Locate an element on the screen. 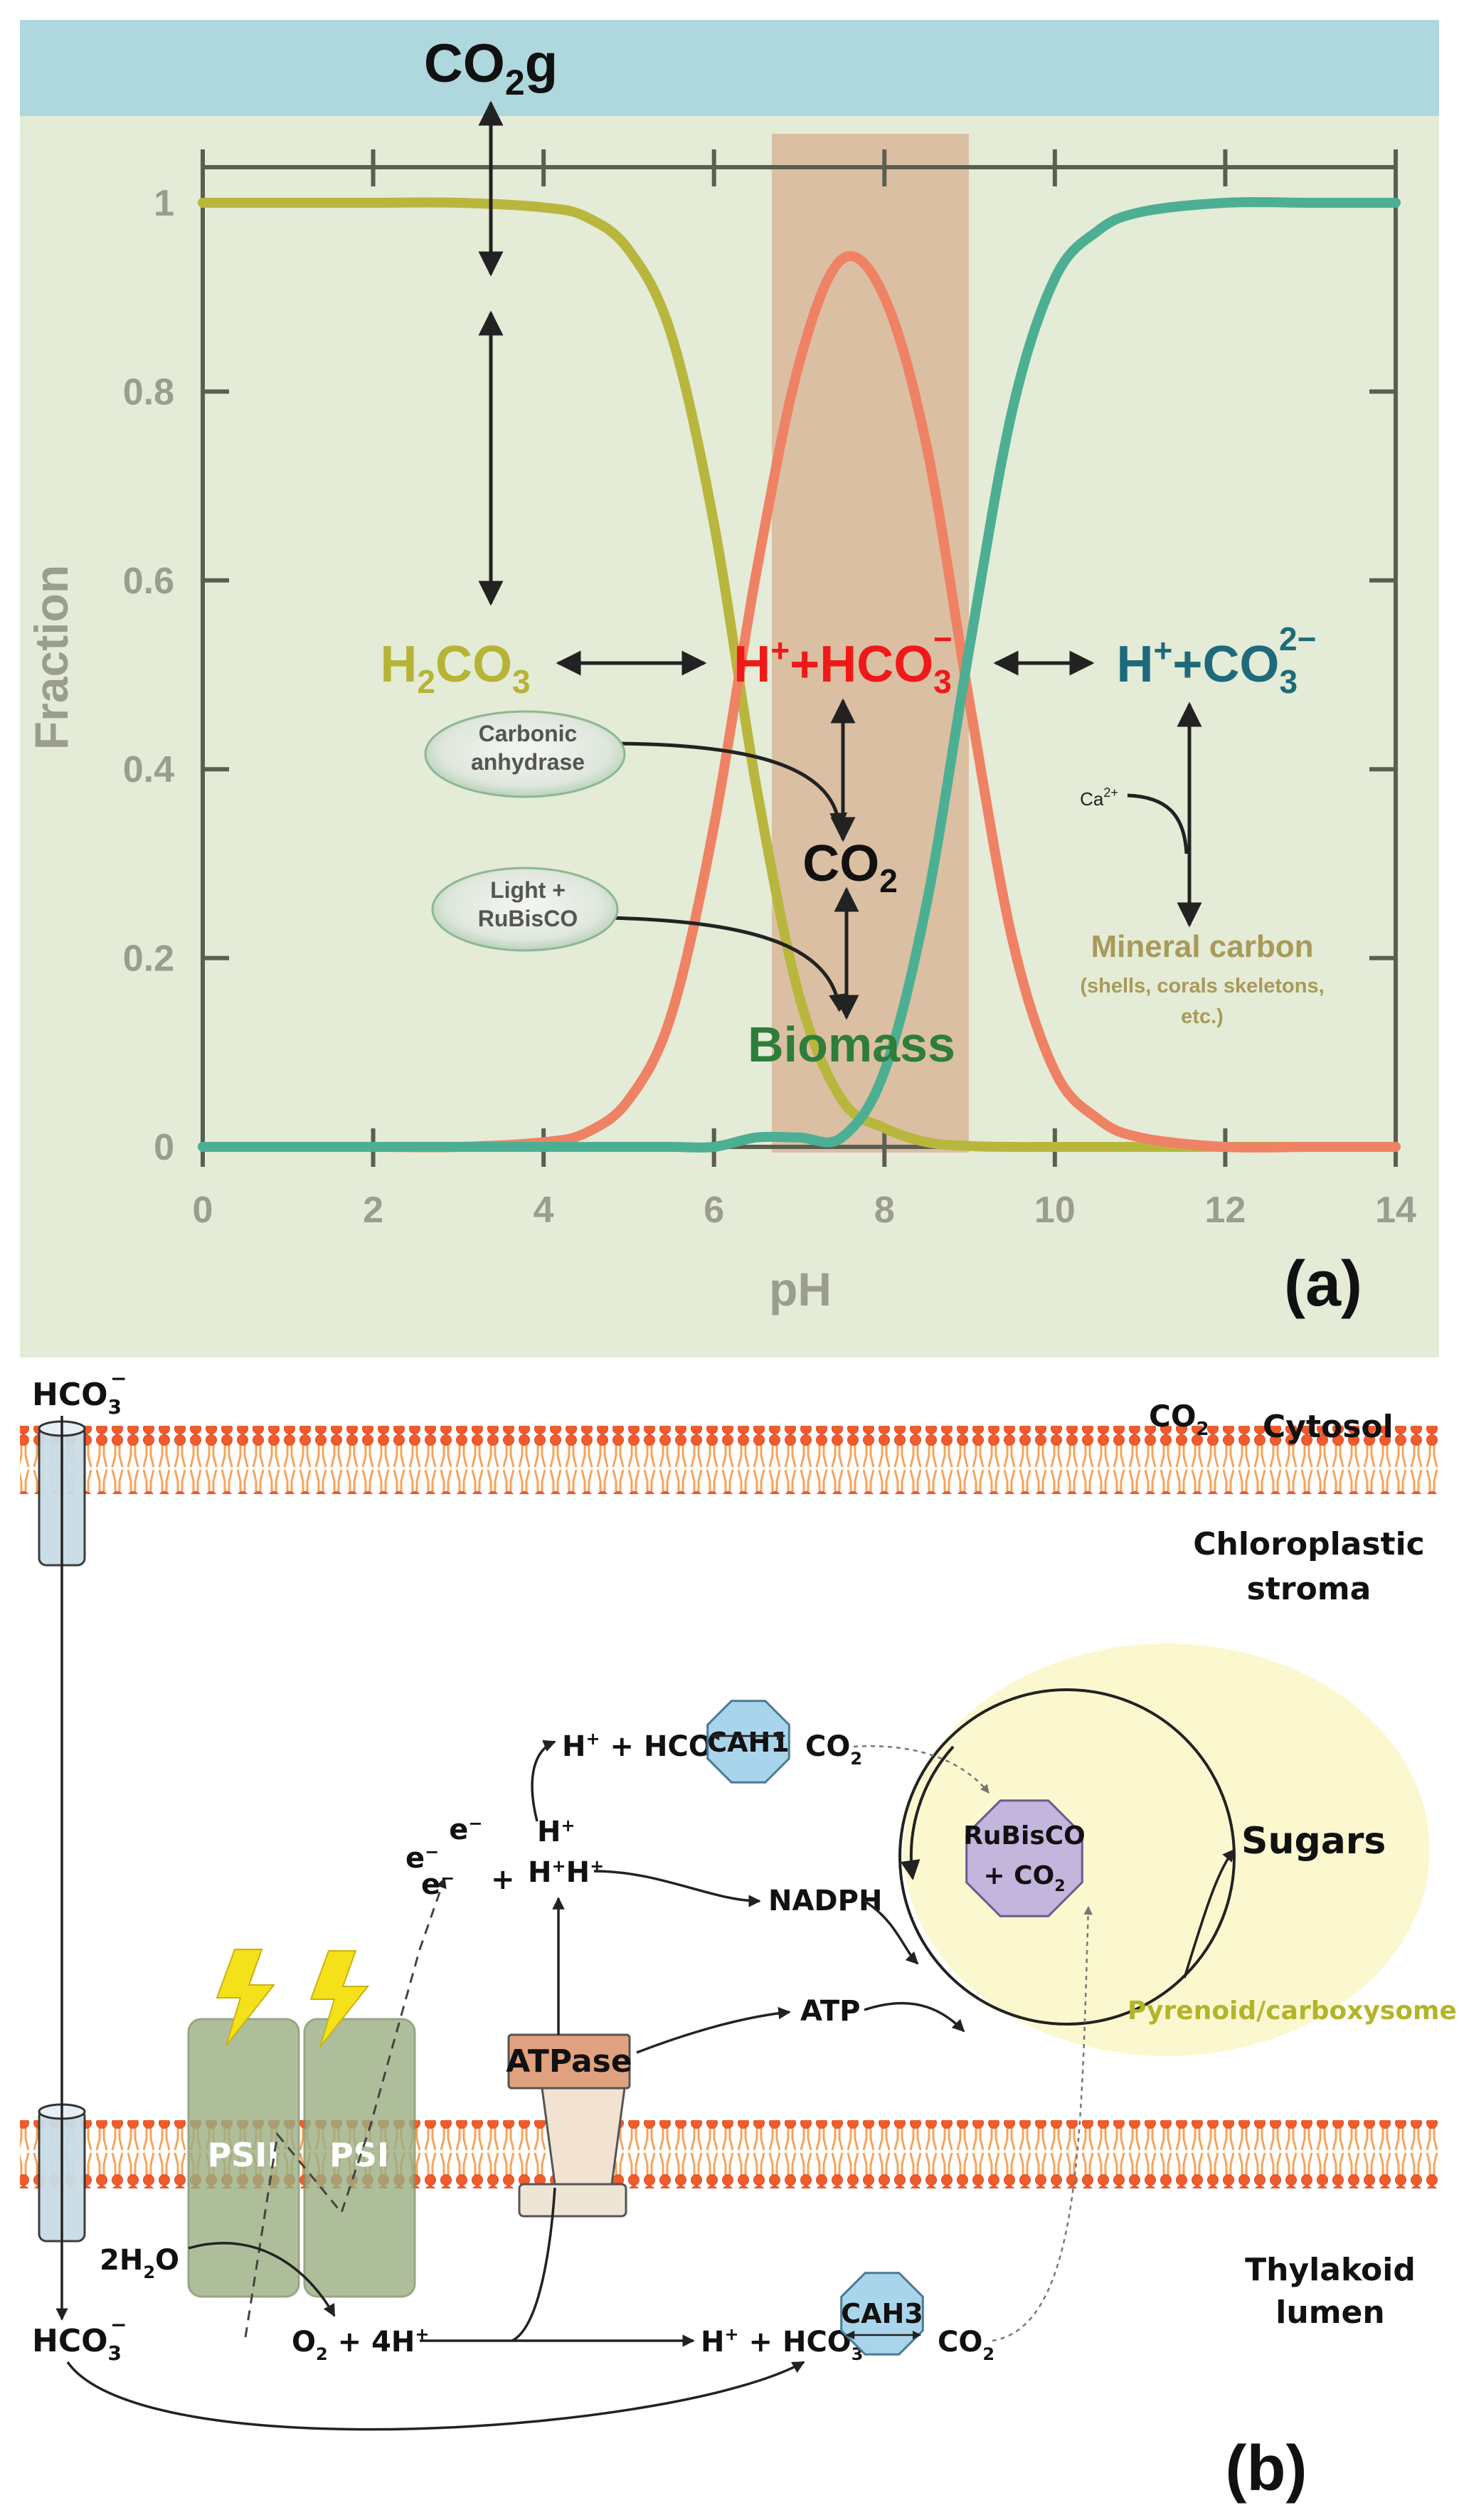  calvin-cycle-direction is located at coordinates (927, 1812).